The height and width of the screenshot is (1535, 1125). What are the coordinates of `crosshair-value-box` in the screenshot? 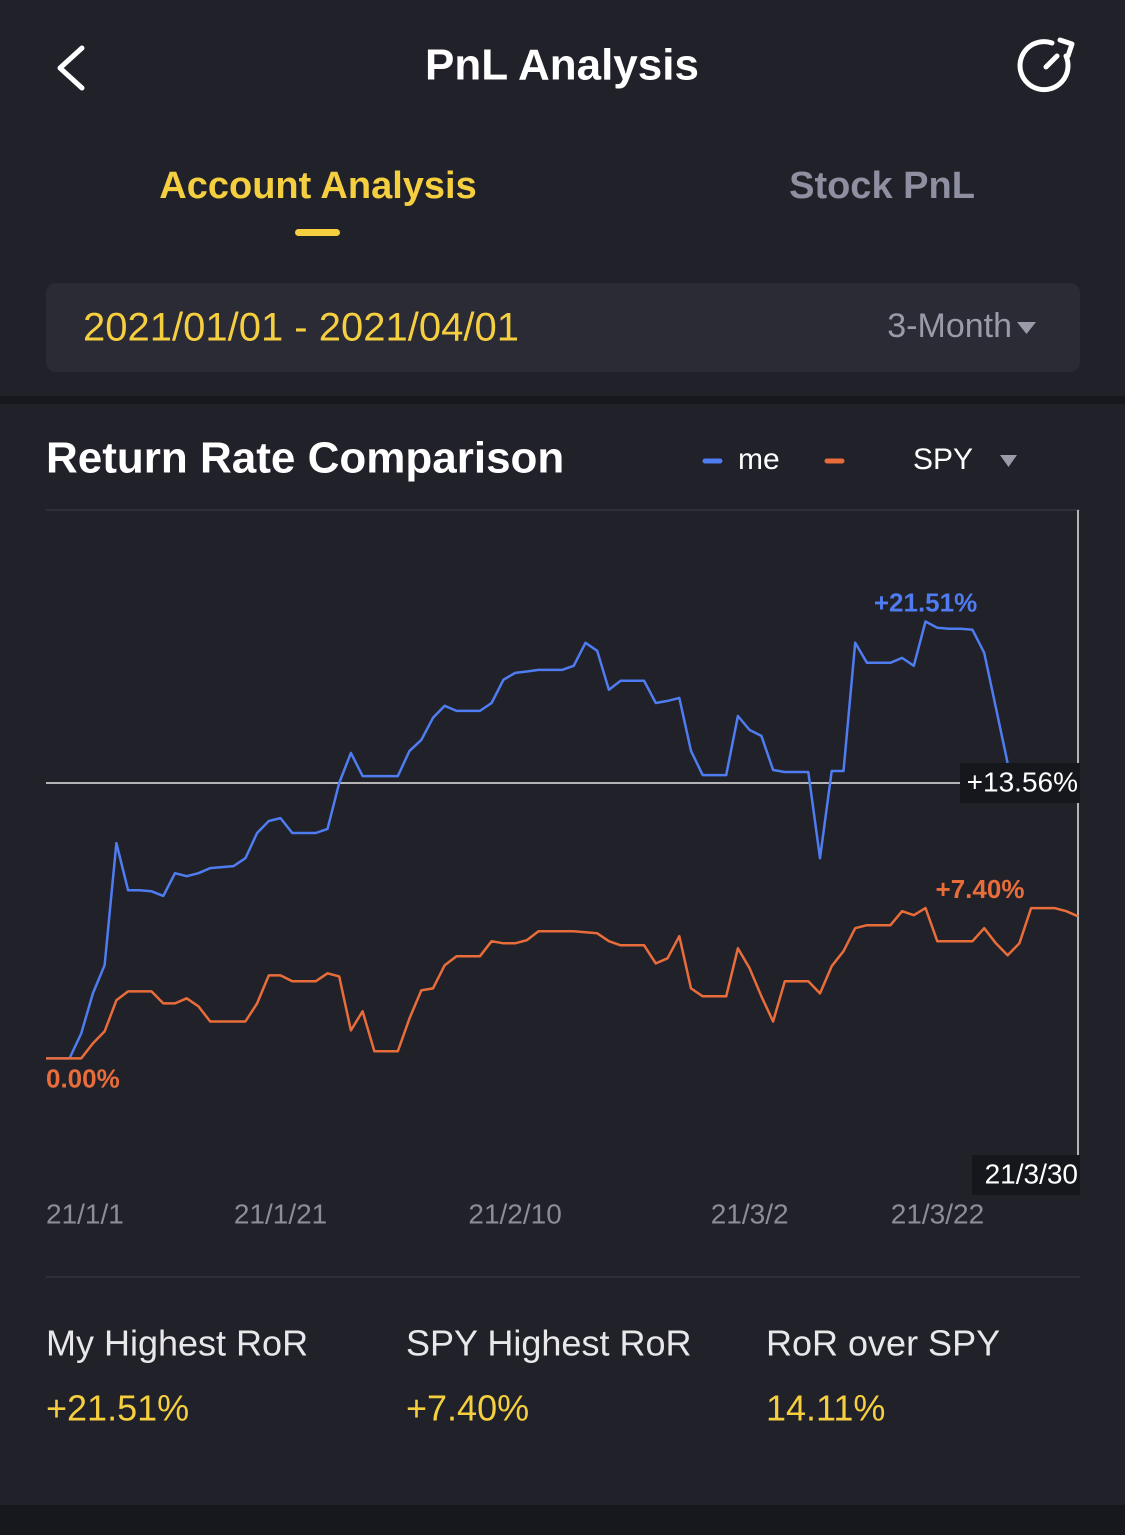 It's located at (1020, 783).